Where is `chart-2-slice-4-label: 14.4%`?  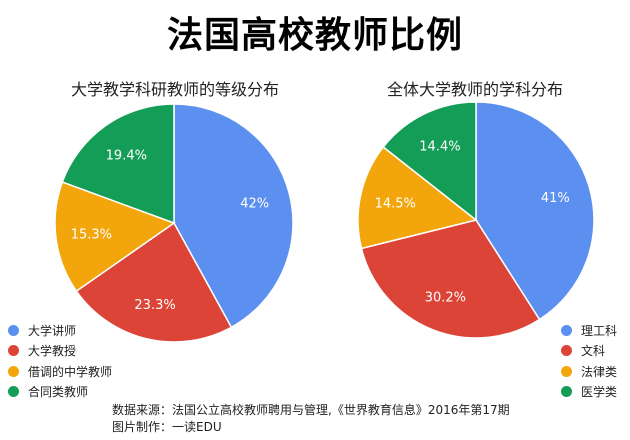
chart-2-slice-4-label: 14.4% is located at coordinates (439, 147).